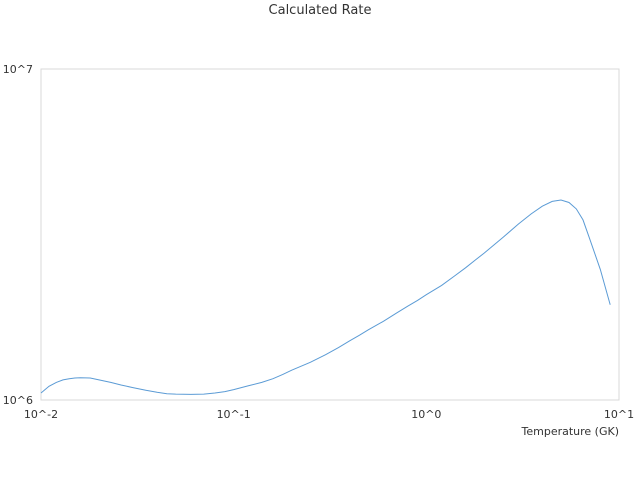  I want to click on x-tick-label: 10^1, so click(619, 414).